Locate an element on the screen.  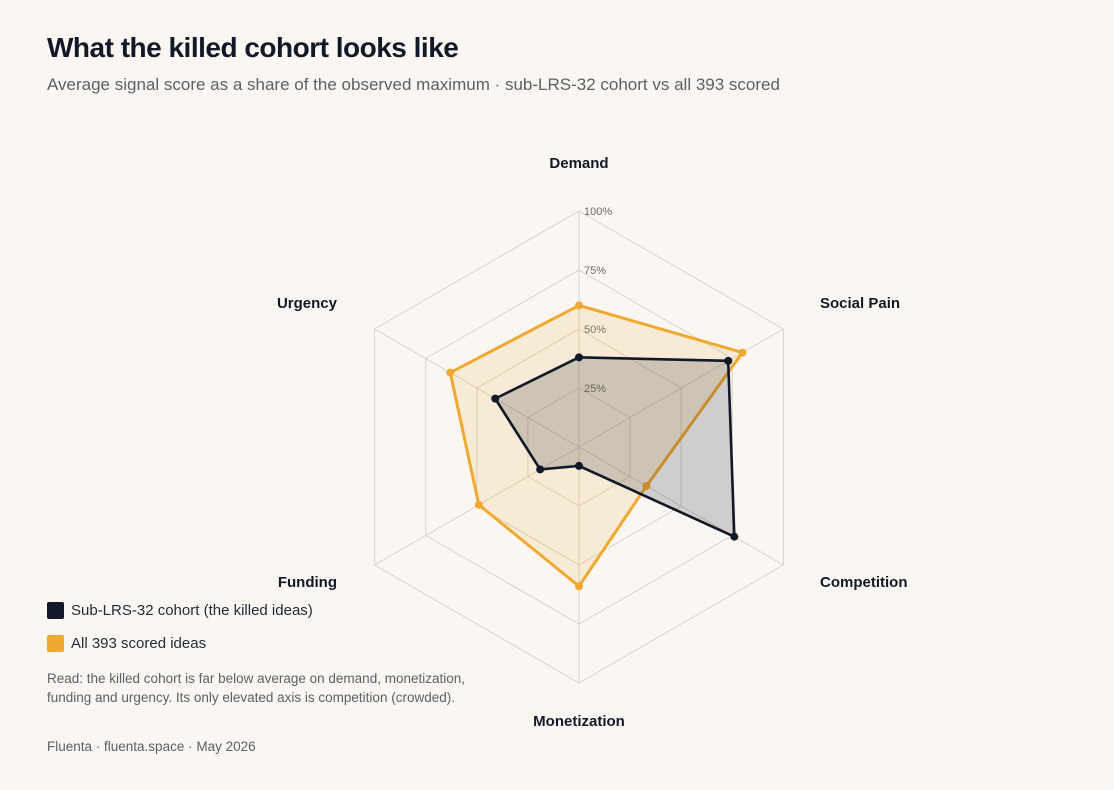
axis-label-social-pain: Social Pain is located at coordinates (860, 303).